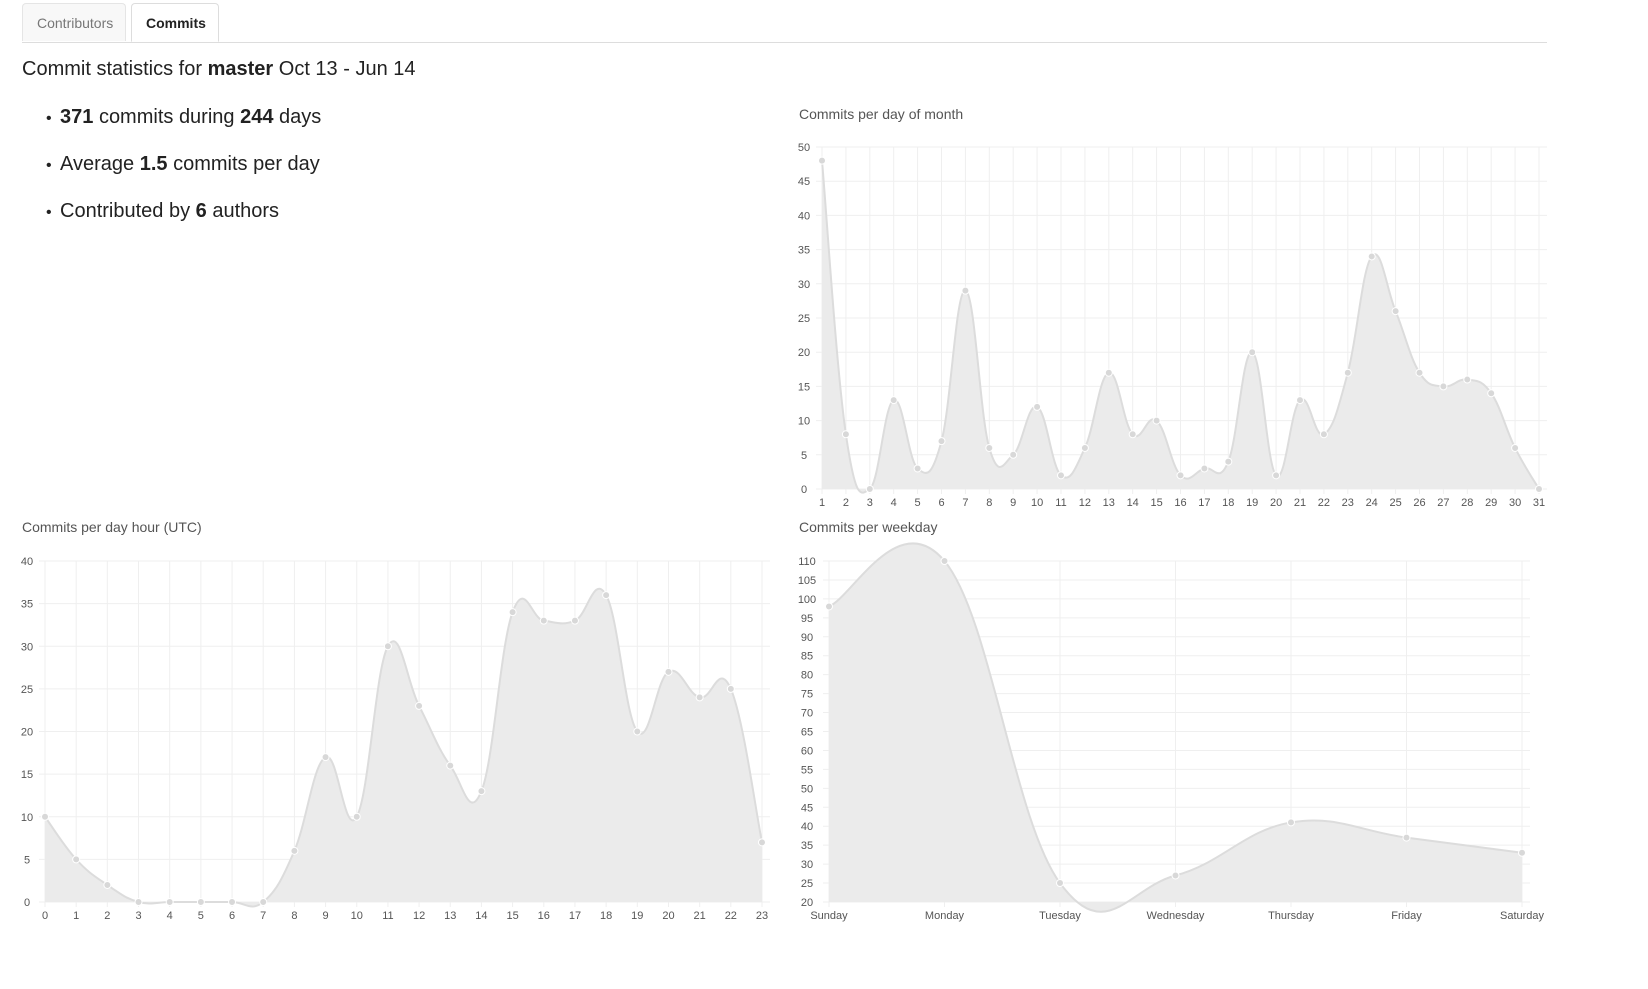 The image size is (1648, 989). What do you see at coordinates (300, 117) in the screenshot?
I see `days-text: days` at bounding box center [300, 117].